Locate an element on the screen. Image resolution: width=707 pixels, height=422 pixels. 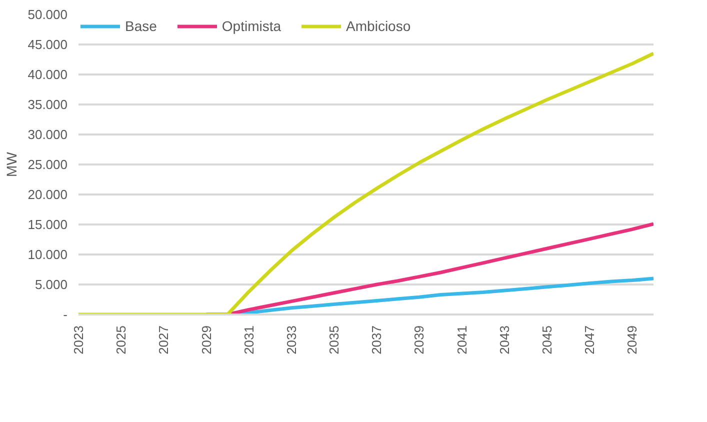
y-tick-label: 5.000 is located at coordinates (51, 284).